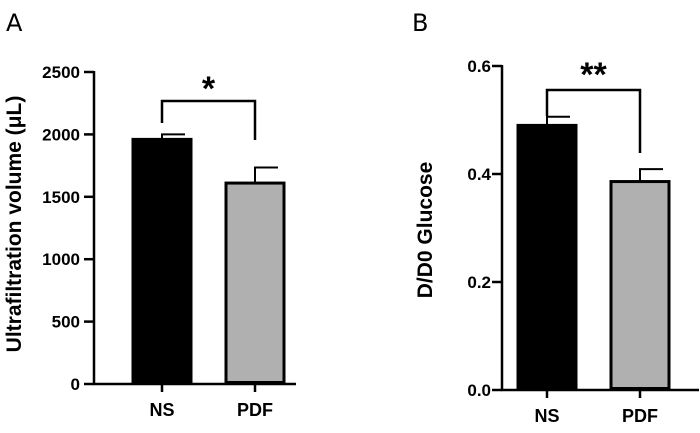 The image size is (700, 433). What do you see at coordinates (479, 390) in the screenshot?
I see `panel-b-y-tick-label: 0.0` at bounding box center [479, 390].